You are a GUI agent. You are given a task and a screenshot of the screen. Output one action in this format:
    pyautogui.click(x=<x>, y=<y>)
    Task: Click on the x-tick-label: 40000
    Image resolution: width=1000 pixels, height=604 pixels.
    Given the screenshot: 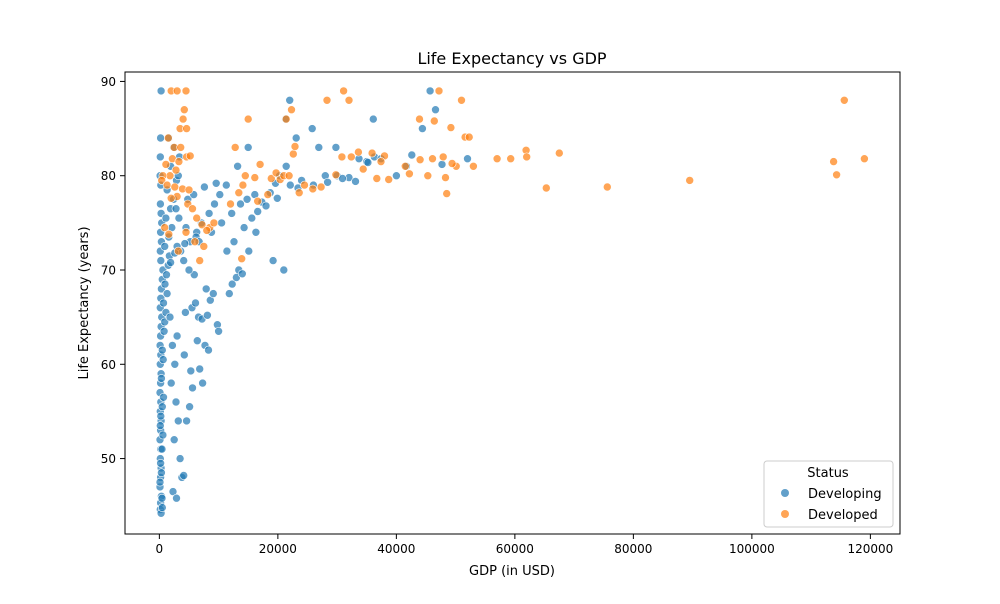 What is the action you would take?
    pyautogui.click(x=396, y=549)
    